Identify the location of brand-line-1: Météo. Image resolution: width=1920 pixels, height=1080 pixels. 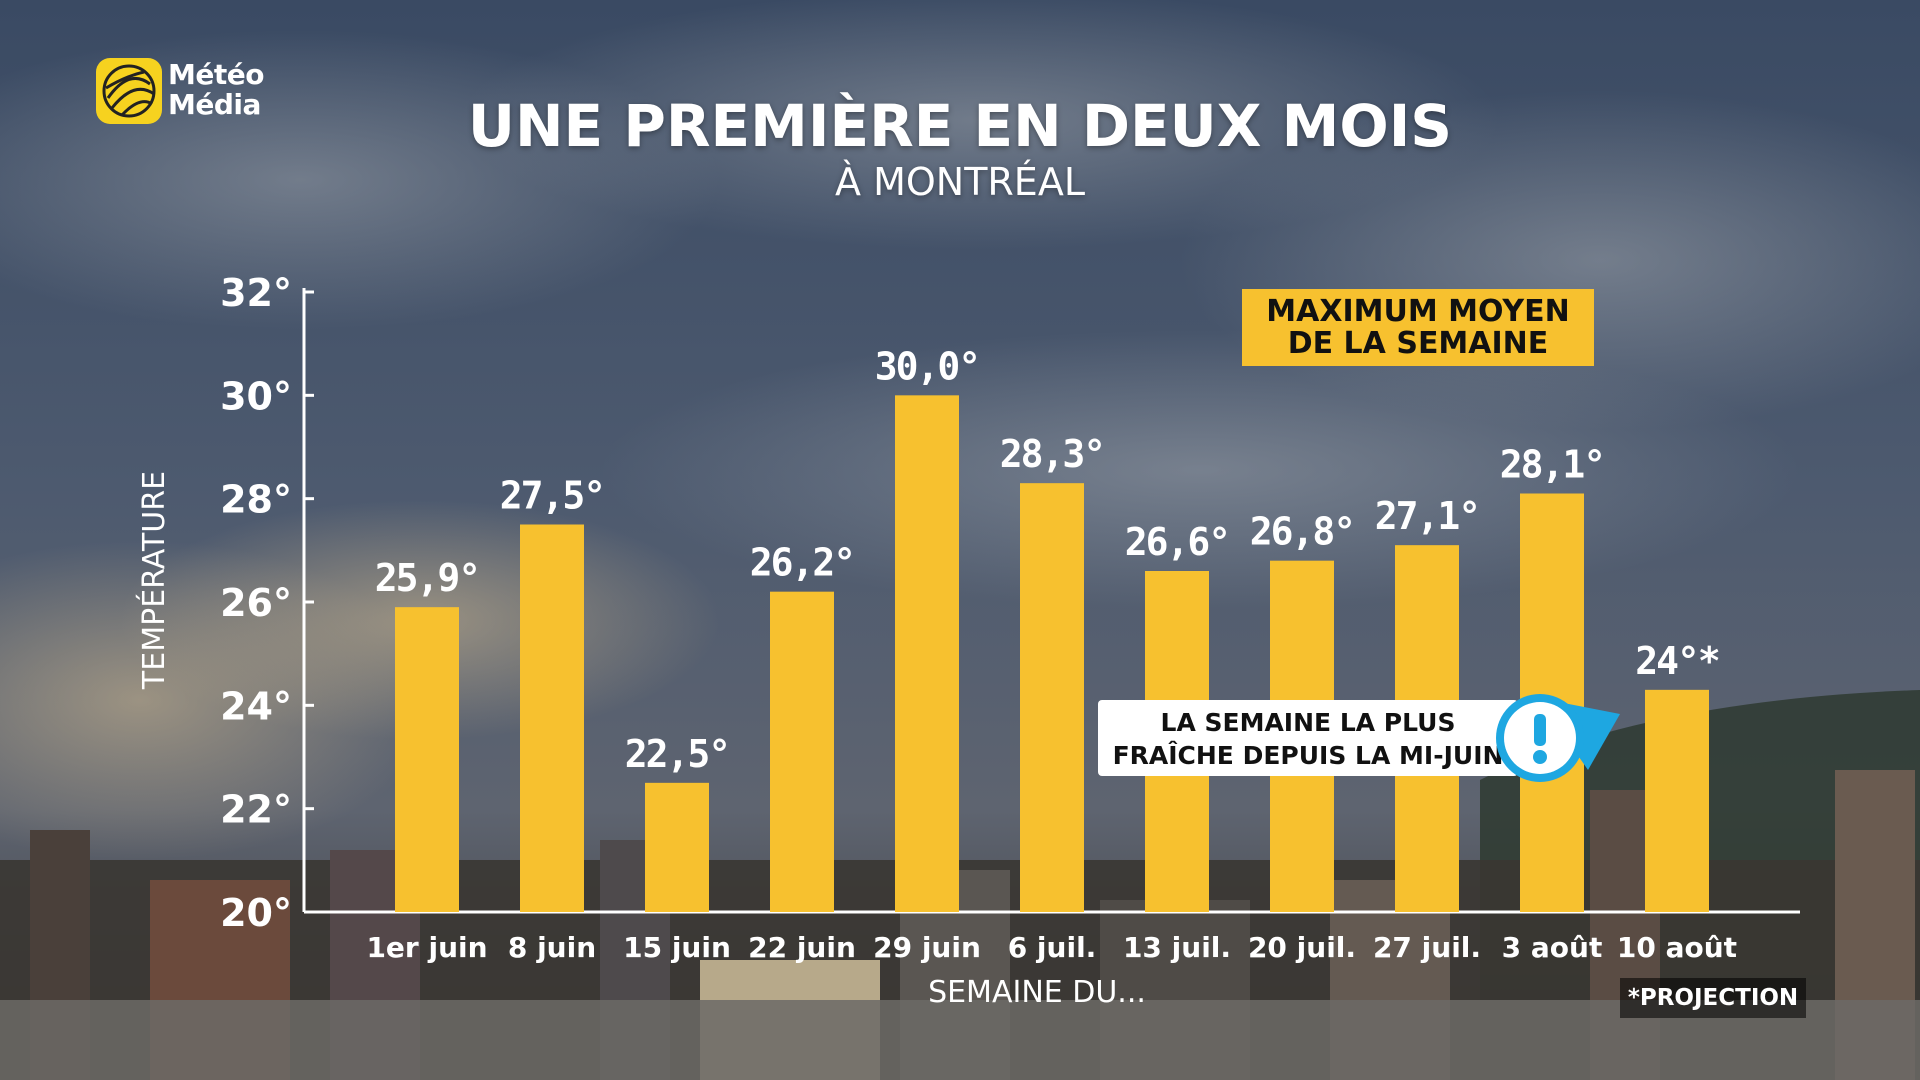
(216, 74).